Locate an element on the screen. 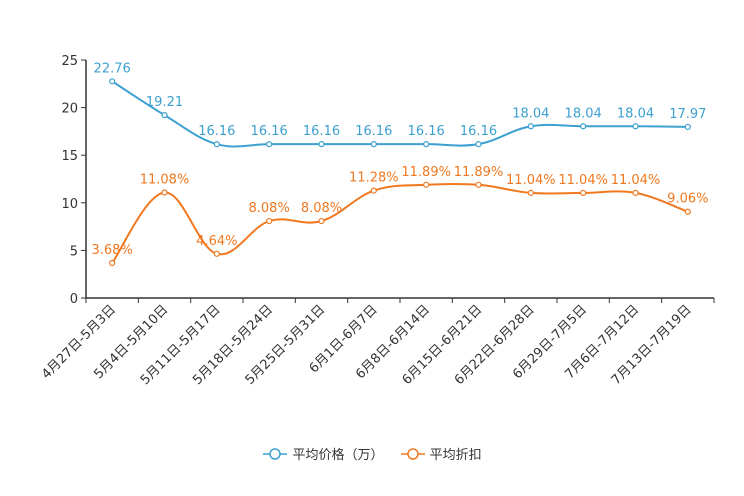 The height and width of the screenshot is (496, 744). y-tick-label: 5 is located at coordinates (74, 251).